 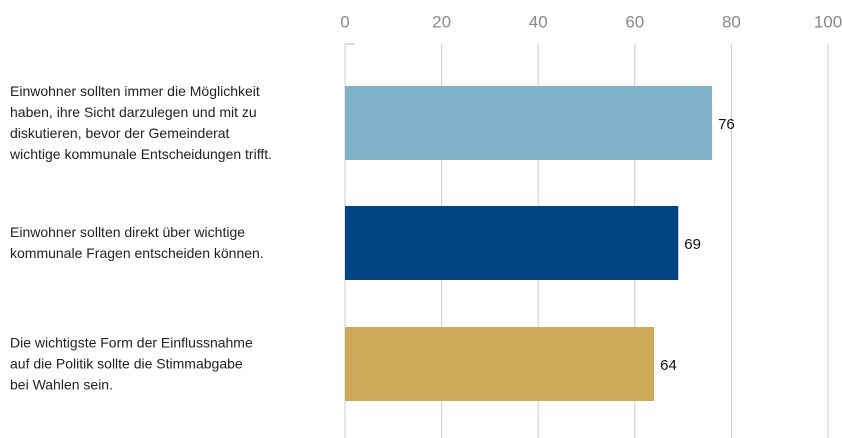 I want to click on x-tick-label: 80, so click(x=731, y=21).